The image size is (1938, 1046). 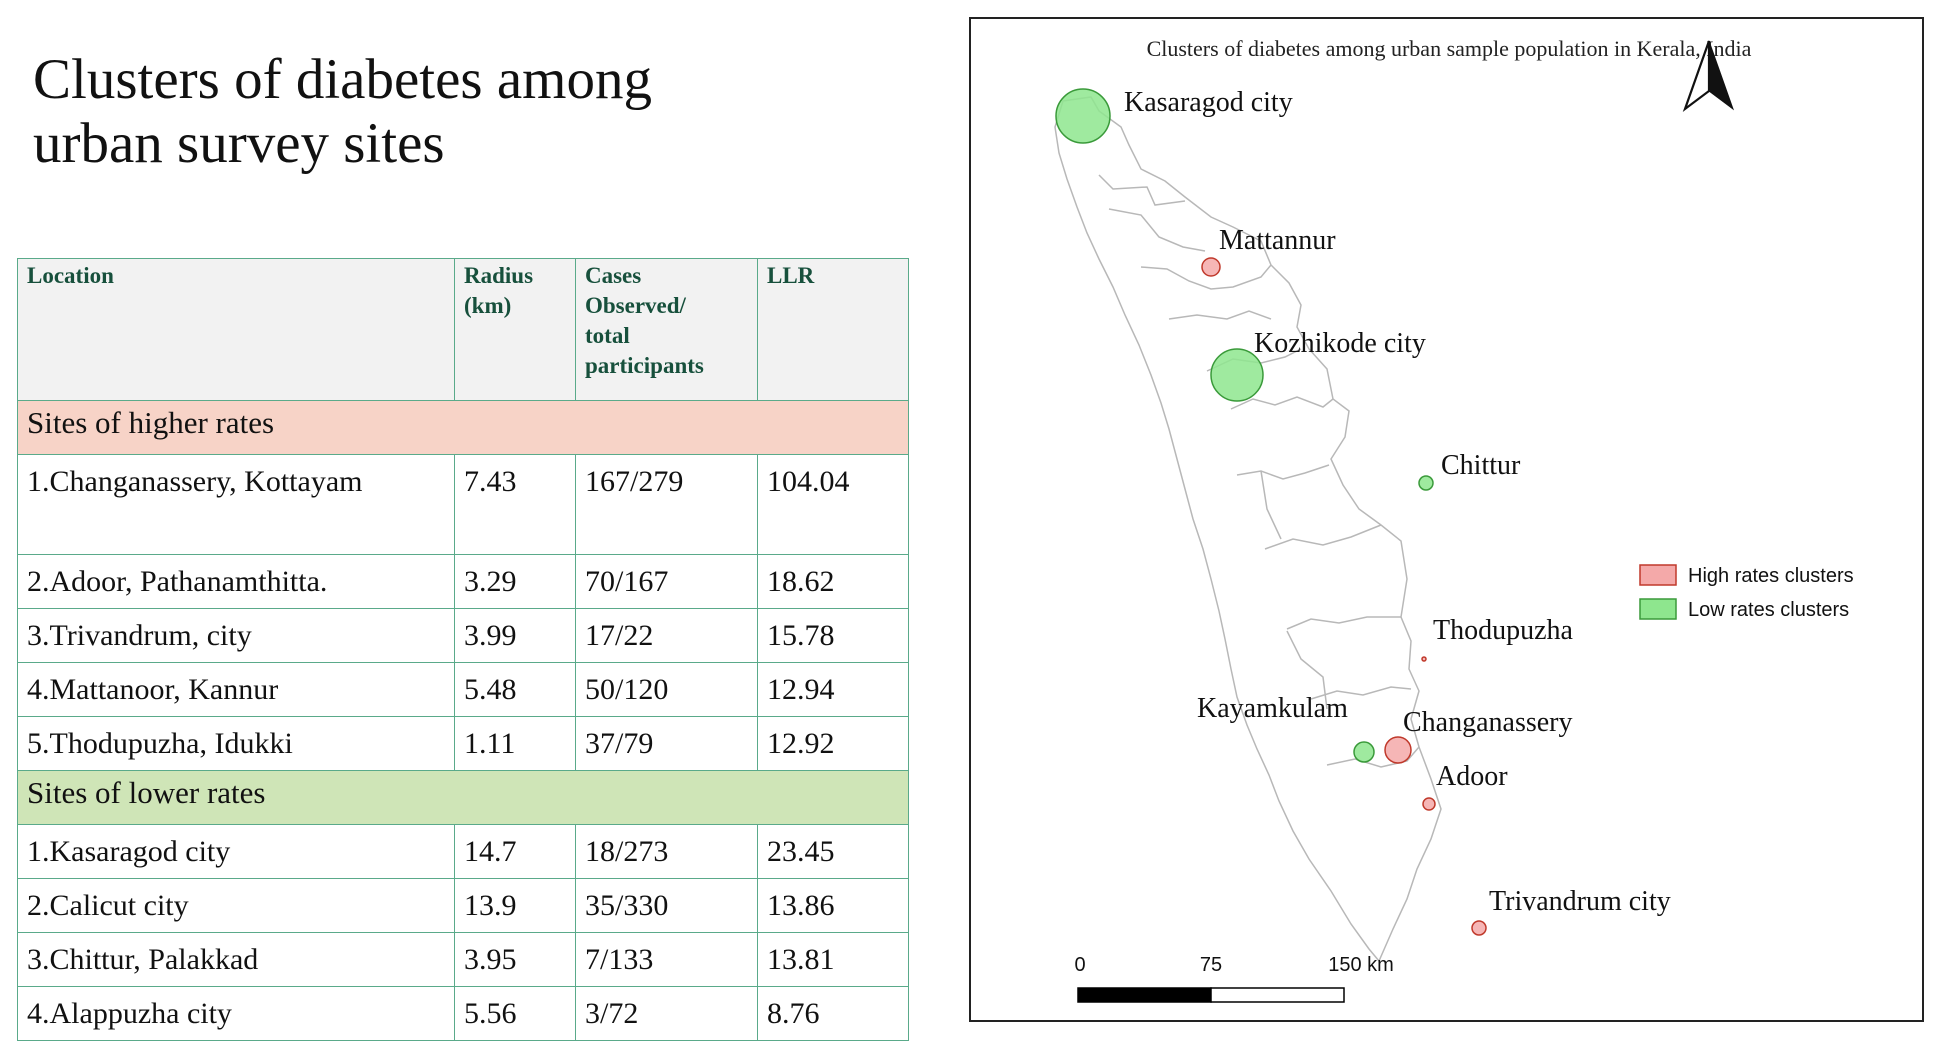 What do you see at coordinates (1144, 995) in the screenshot?
I see `scale-bar-black-segment` at bounding box center [1144, 995].